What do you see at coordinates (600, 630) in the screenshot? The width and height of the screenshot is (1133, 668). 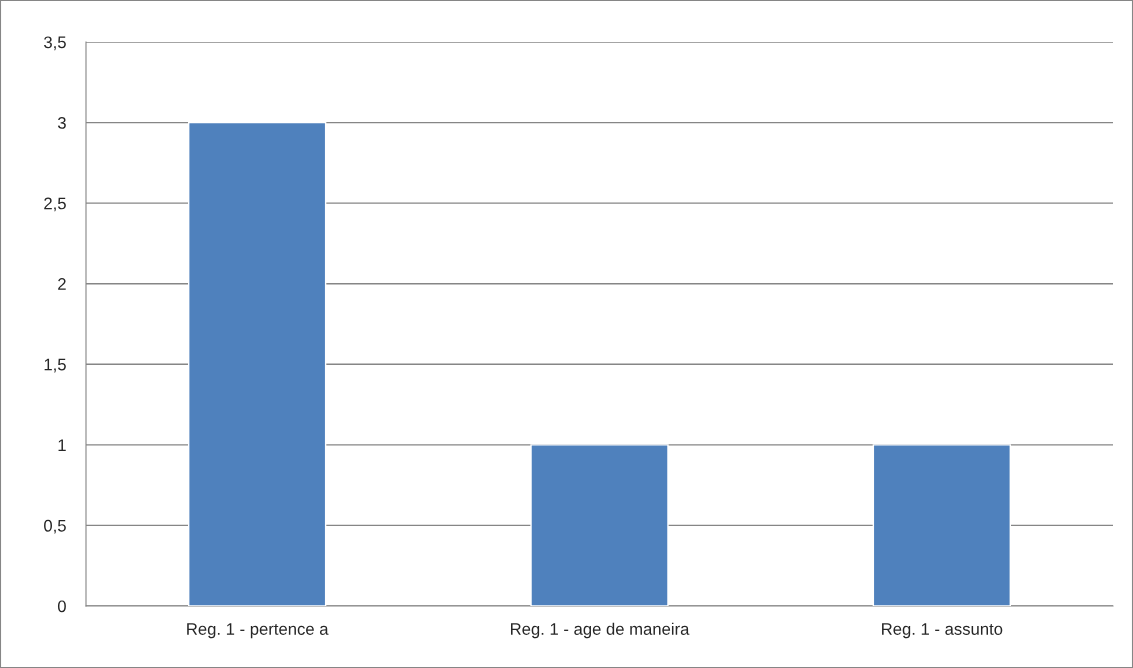 I see `x-tick-label: Reg. 1 - age de maneira` at bounding box center [600, 630].